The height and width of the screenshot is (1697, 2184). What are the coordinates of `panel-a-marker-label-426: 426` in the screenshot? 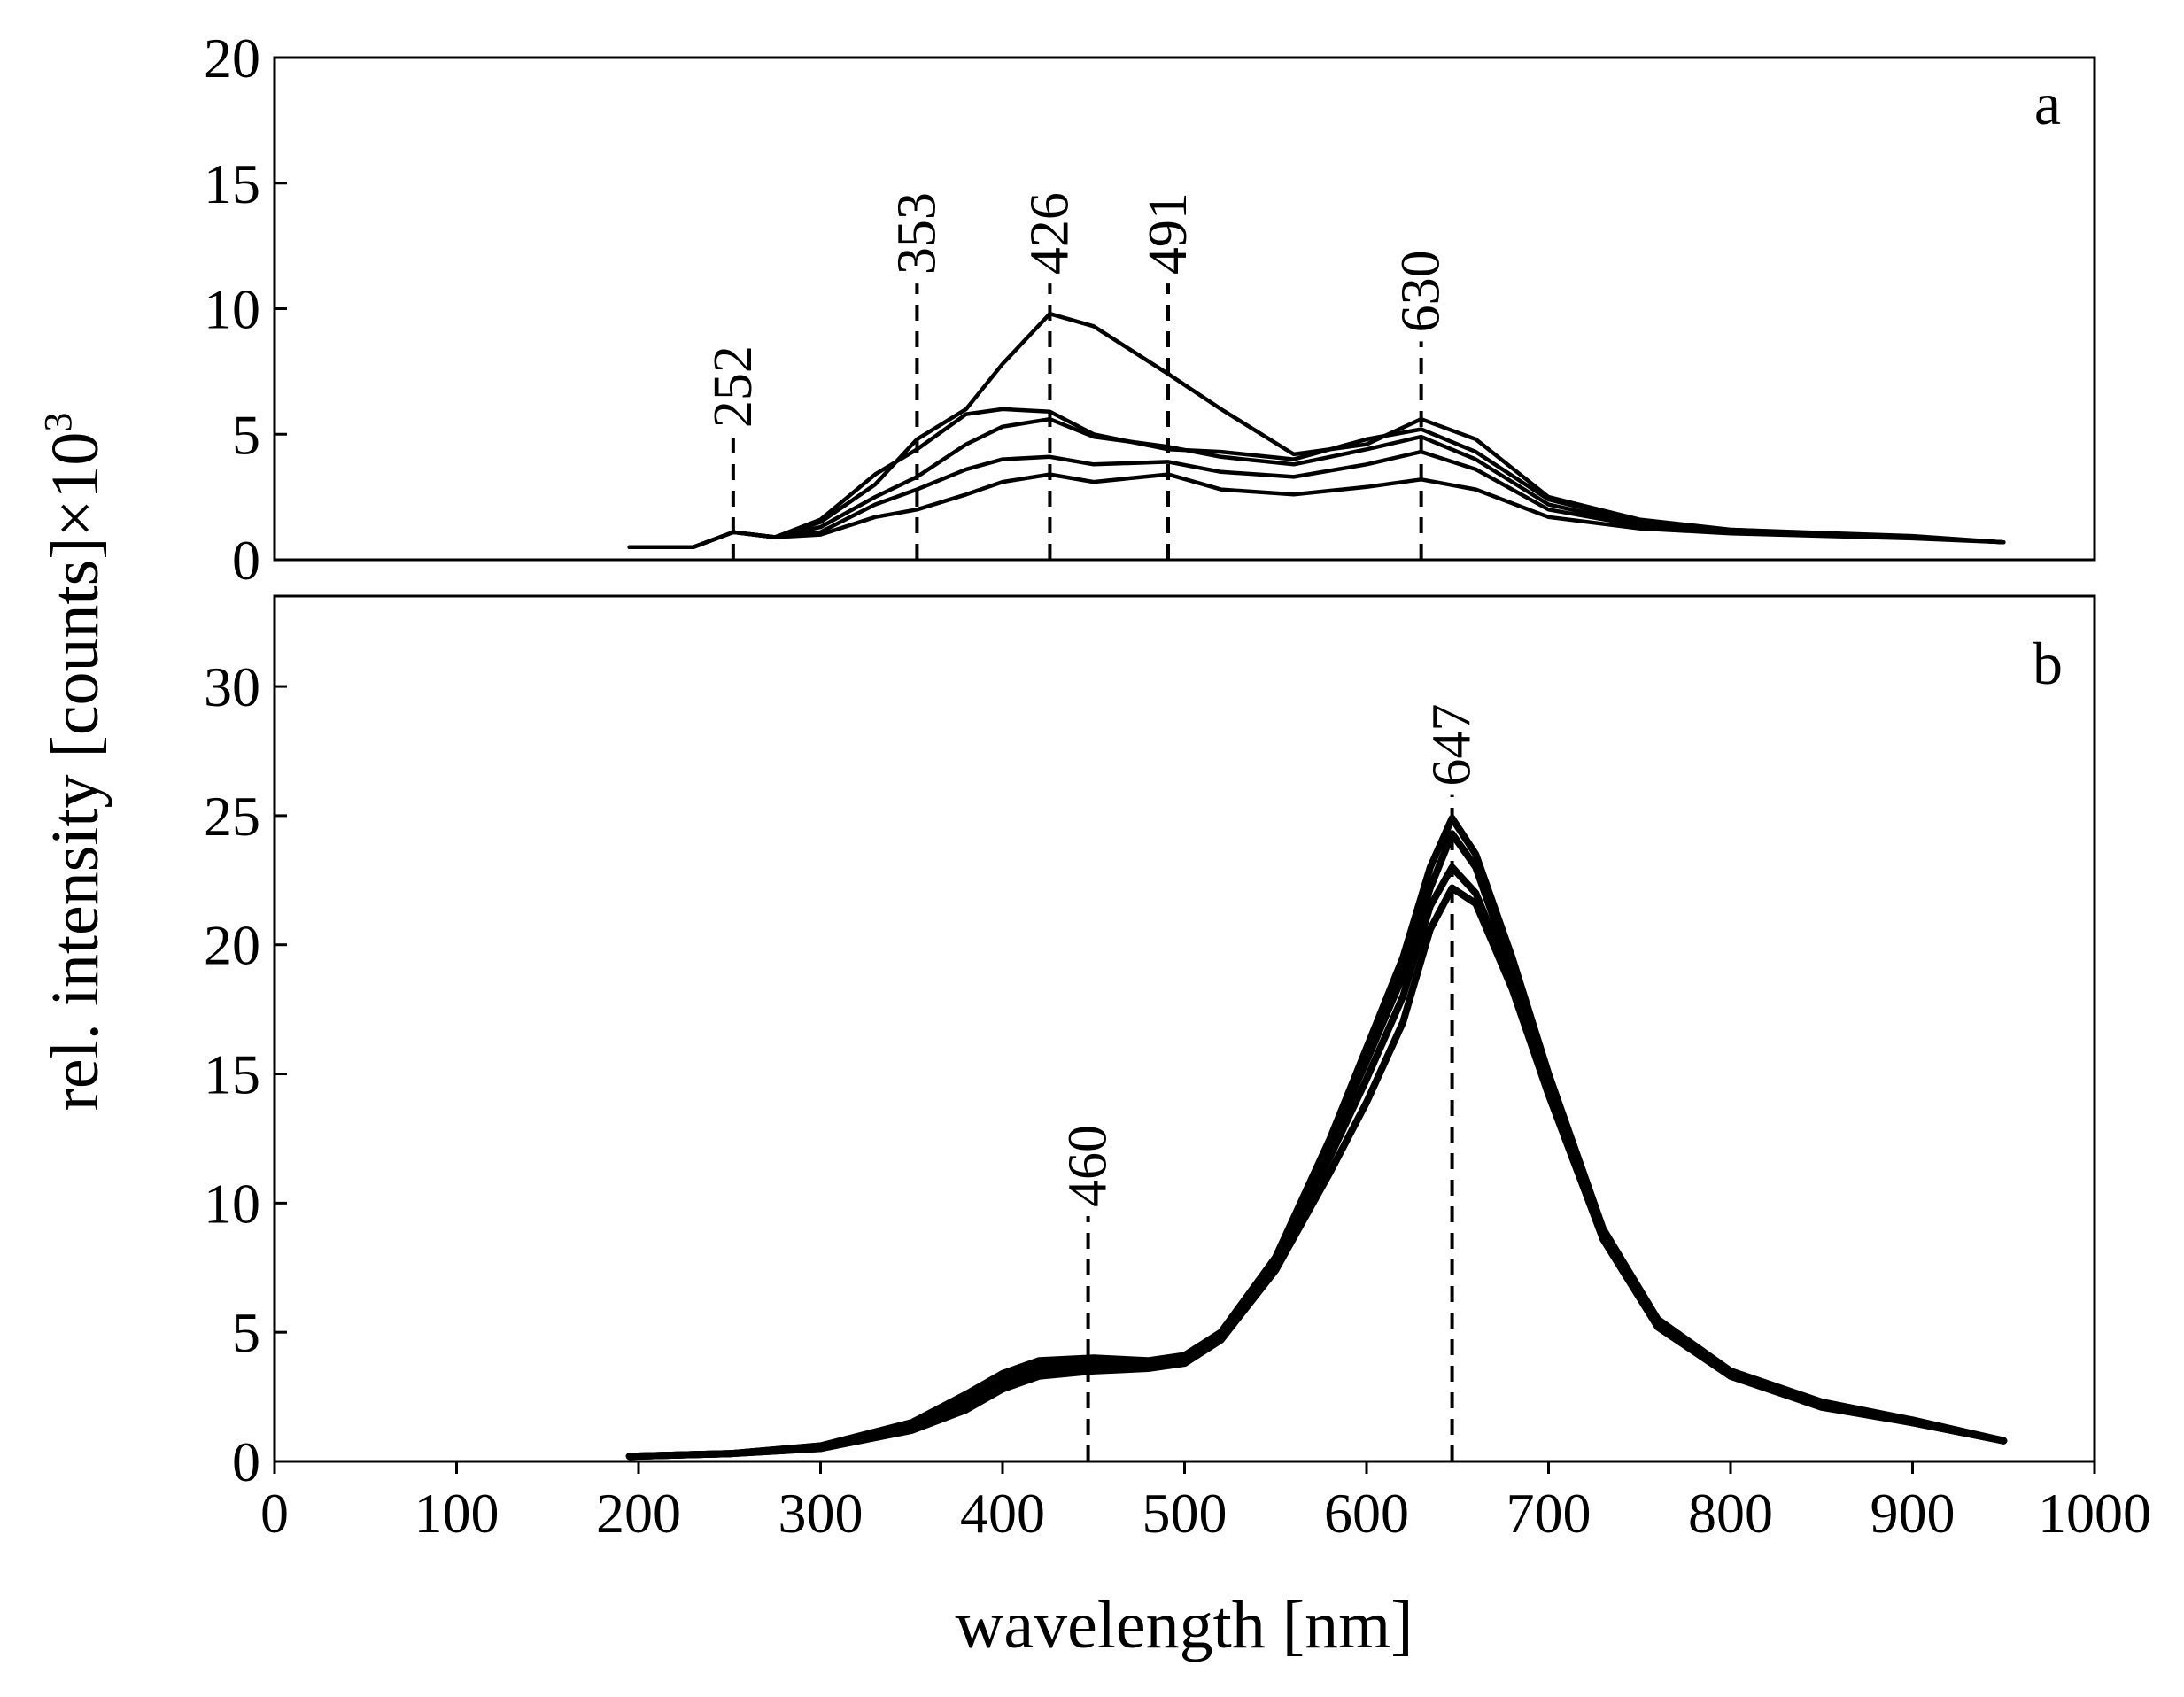 It's located at (1049, 233).